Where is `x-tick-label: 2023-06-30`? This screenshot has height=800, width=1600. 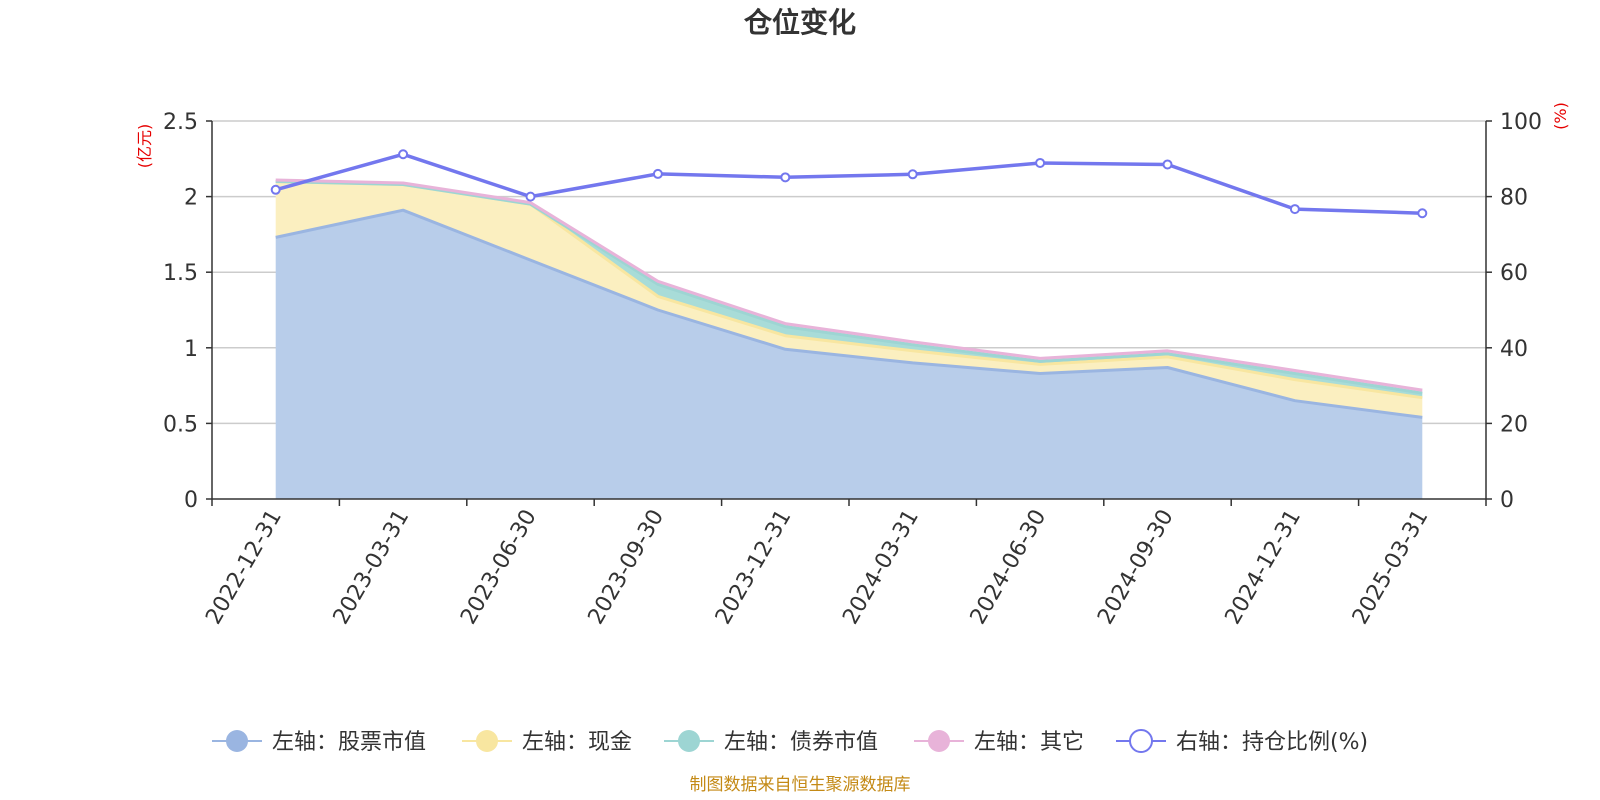
x-tick-label: 2023-06-30 is located at coordinates (499, 567).